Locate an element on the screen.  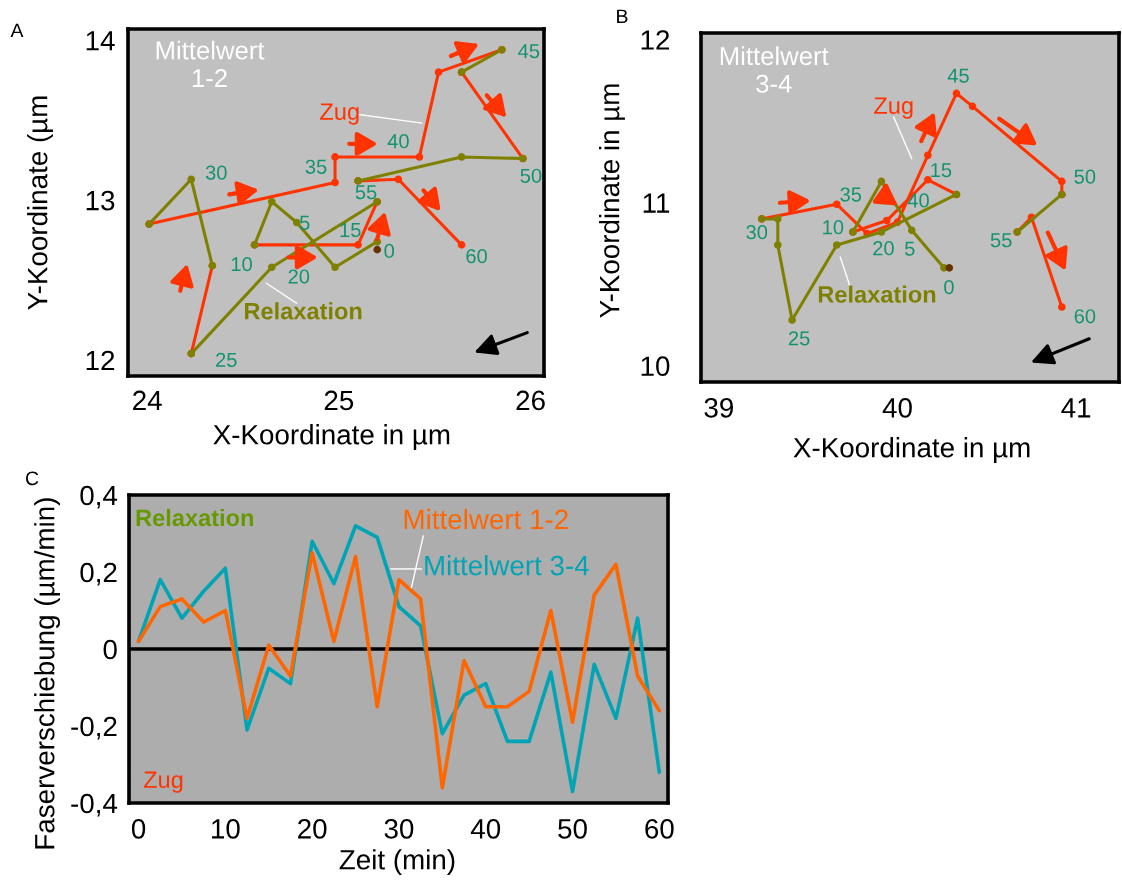
x-axis-title: Zeit (min) is located at coordinates (397, 862).